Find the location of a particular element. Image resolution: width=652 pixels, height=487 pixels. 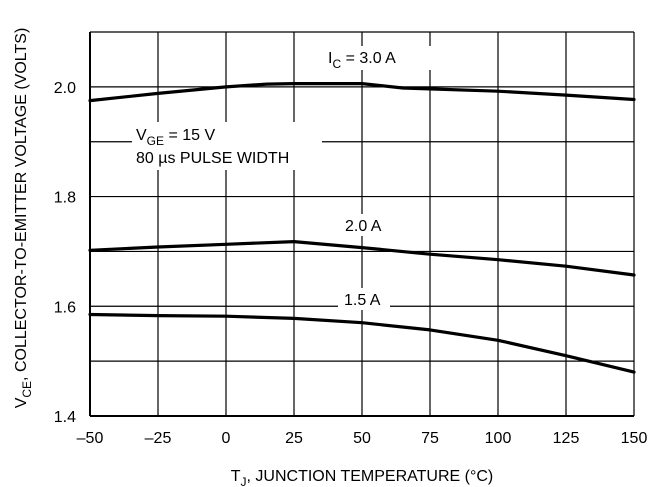

y-tick-label: 1.8 is located at coordinates (65, 198).